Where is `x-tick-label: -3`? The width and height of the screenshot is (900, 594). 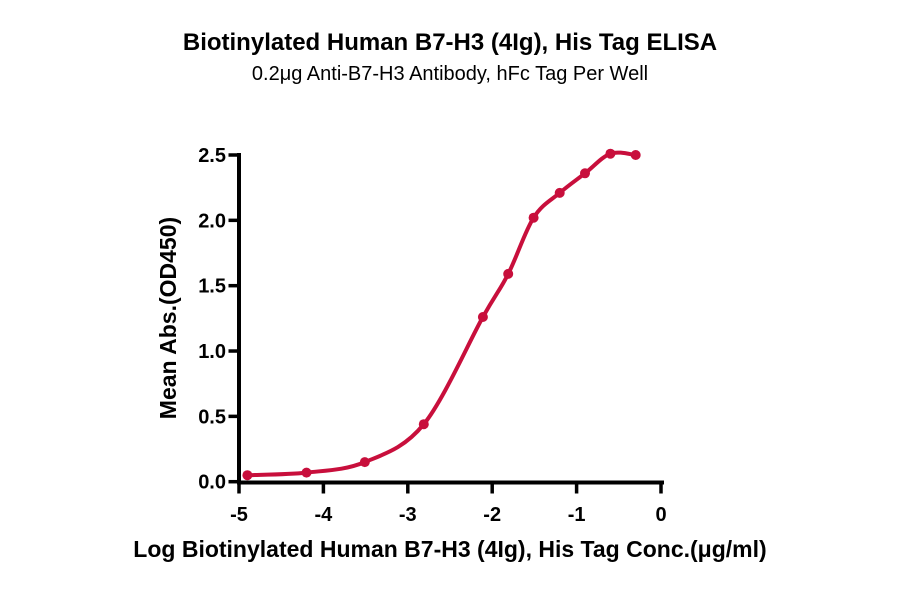 x-tick-label: -3 is located at coordinates (408, 515).